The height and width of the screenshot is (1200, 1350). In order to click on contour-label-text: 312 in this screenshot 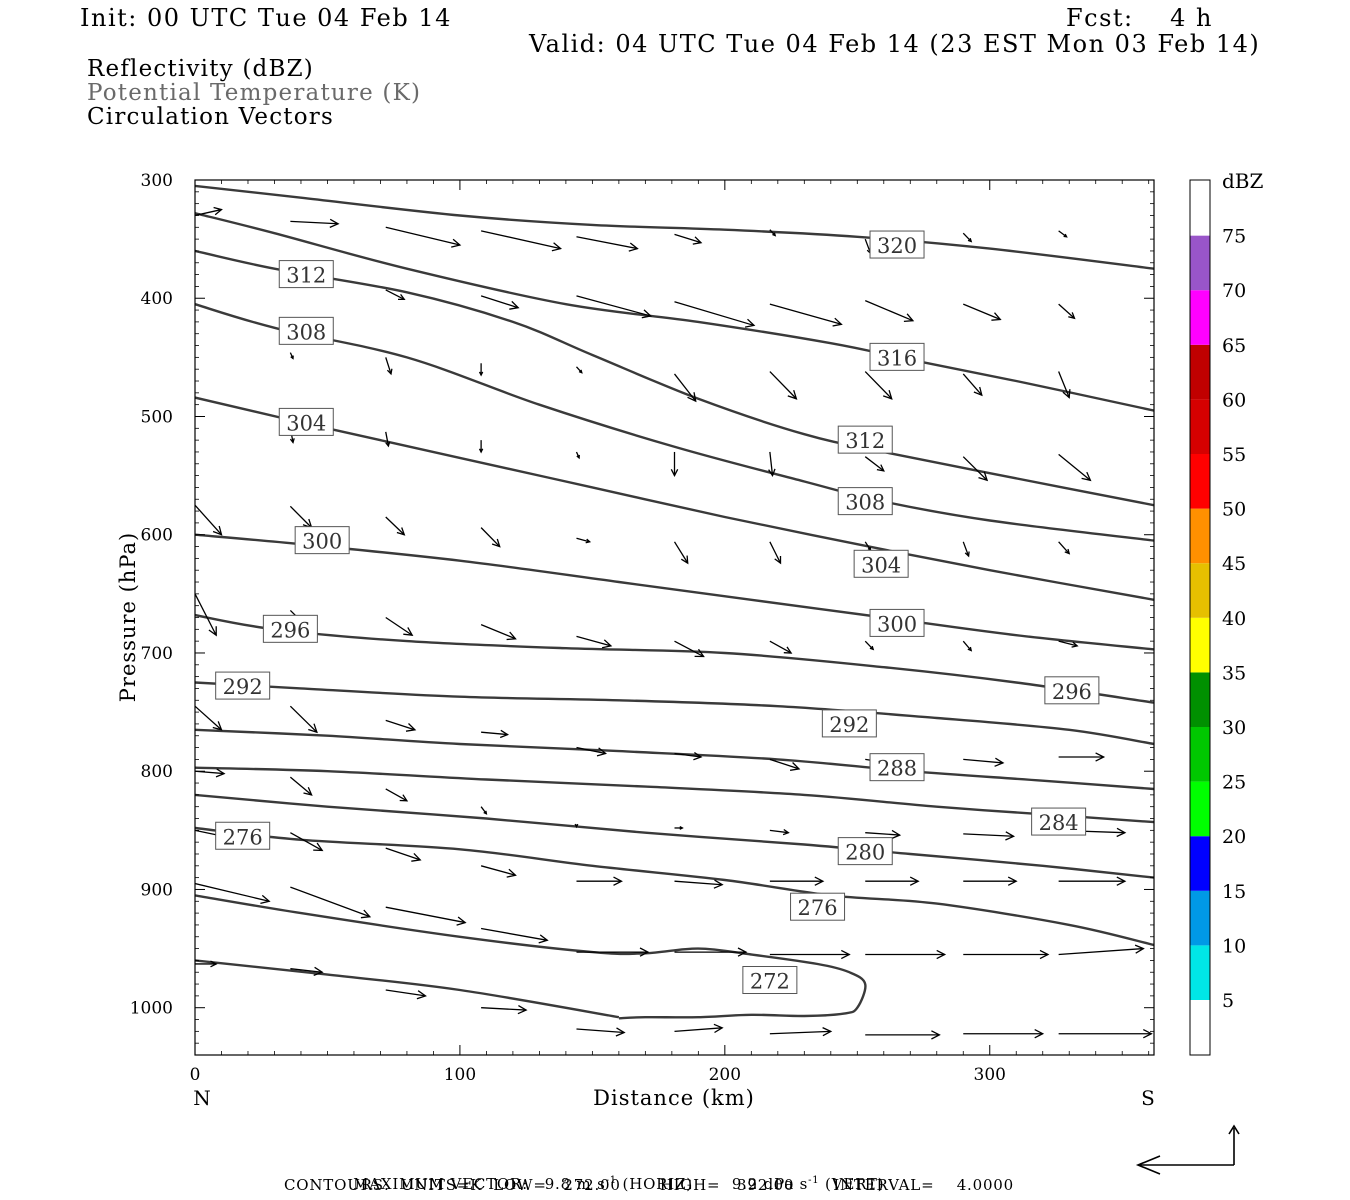, I will do `click(306, 276)`.